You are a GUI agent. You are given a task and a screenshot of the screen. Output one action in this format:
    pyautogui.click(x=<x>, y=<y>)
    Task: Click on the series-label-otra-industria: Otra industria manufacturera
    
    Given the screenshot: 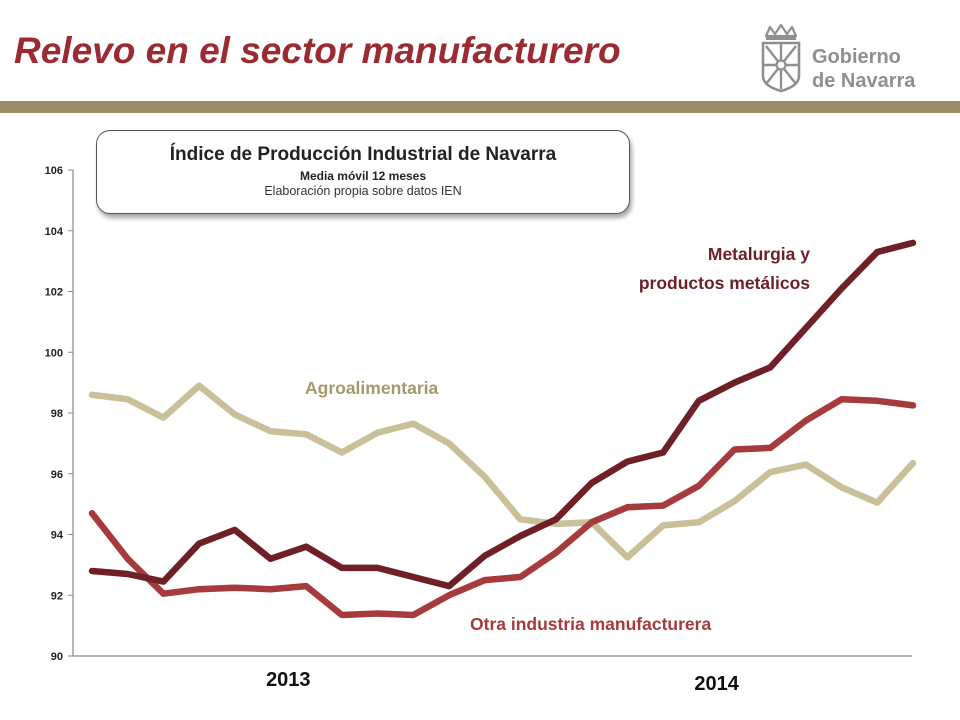 What is the action you would take?
    pyautogui.click(x=591, y=624)
    